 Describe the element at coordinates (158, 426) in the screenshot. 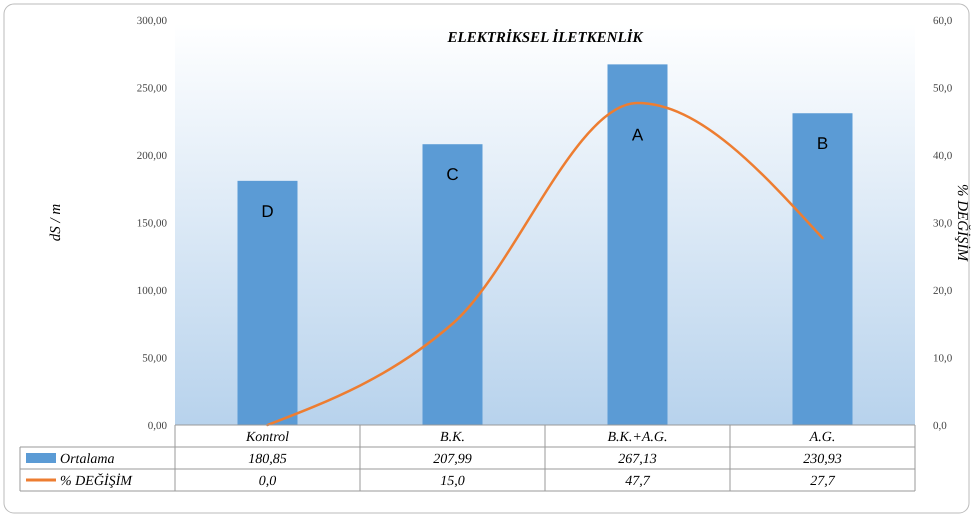

I see `y-tick-label: 0,00` at that location.